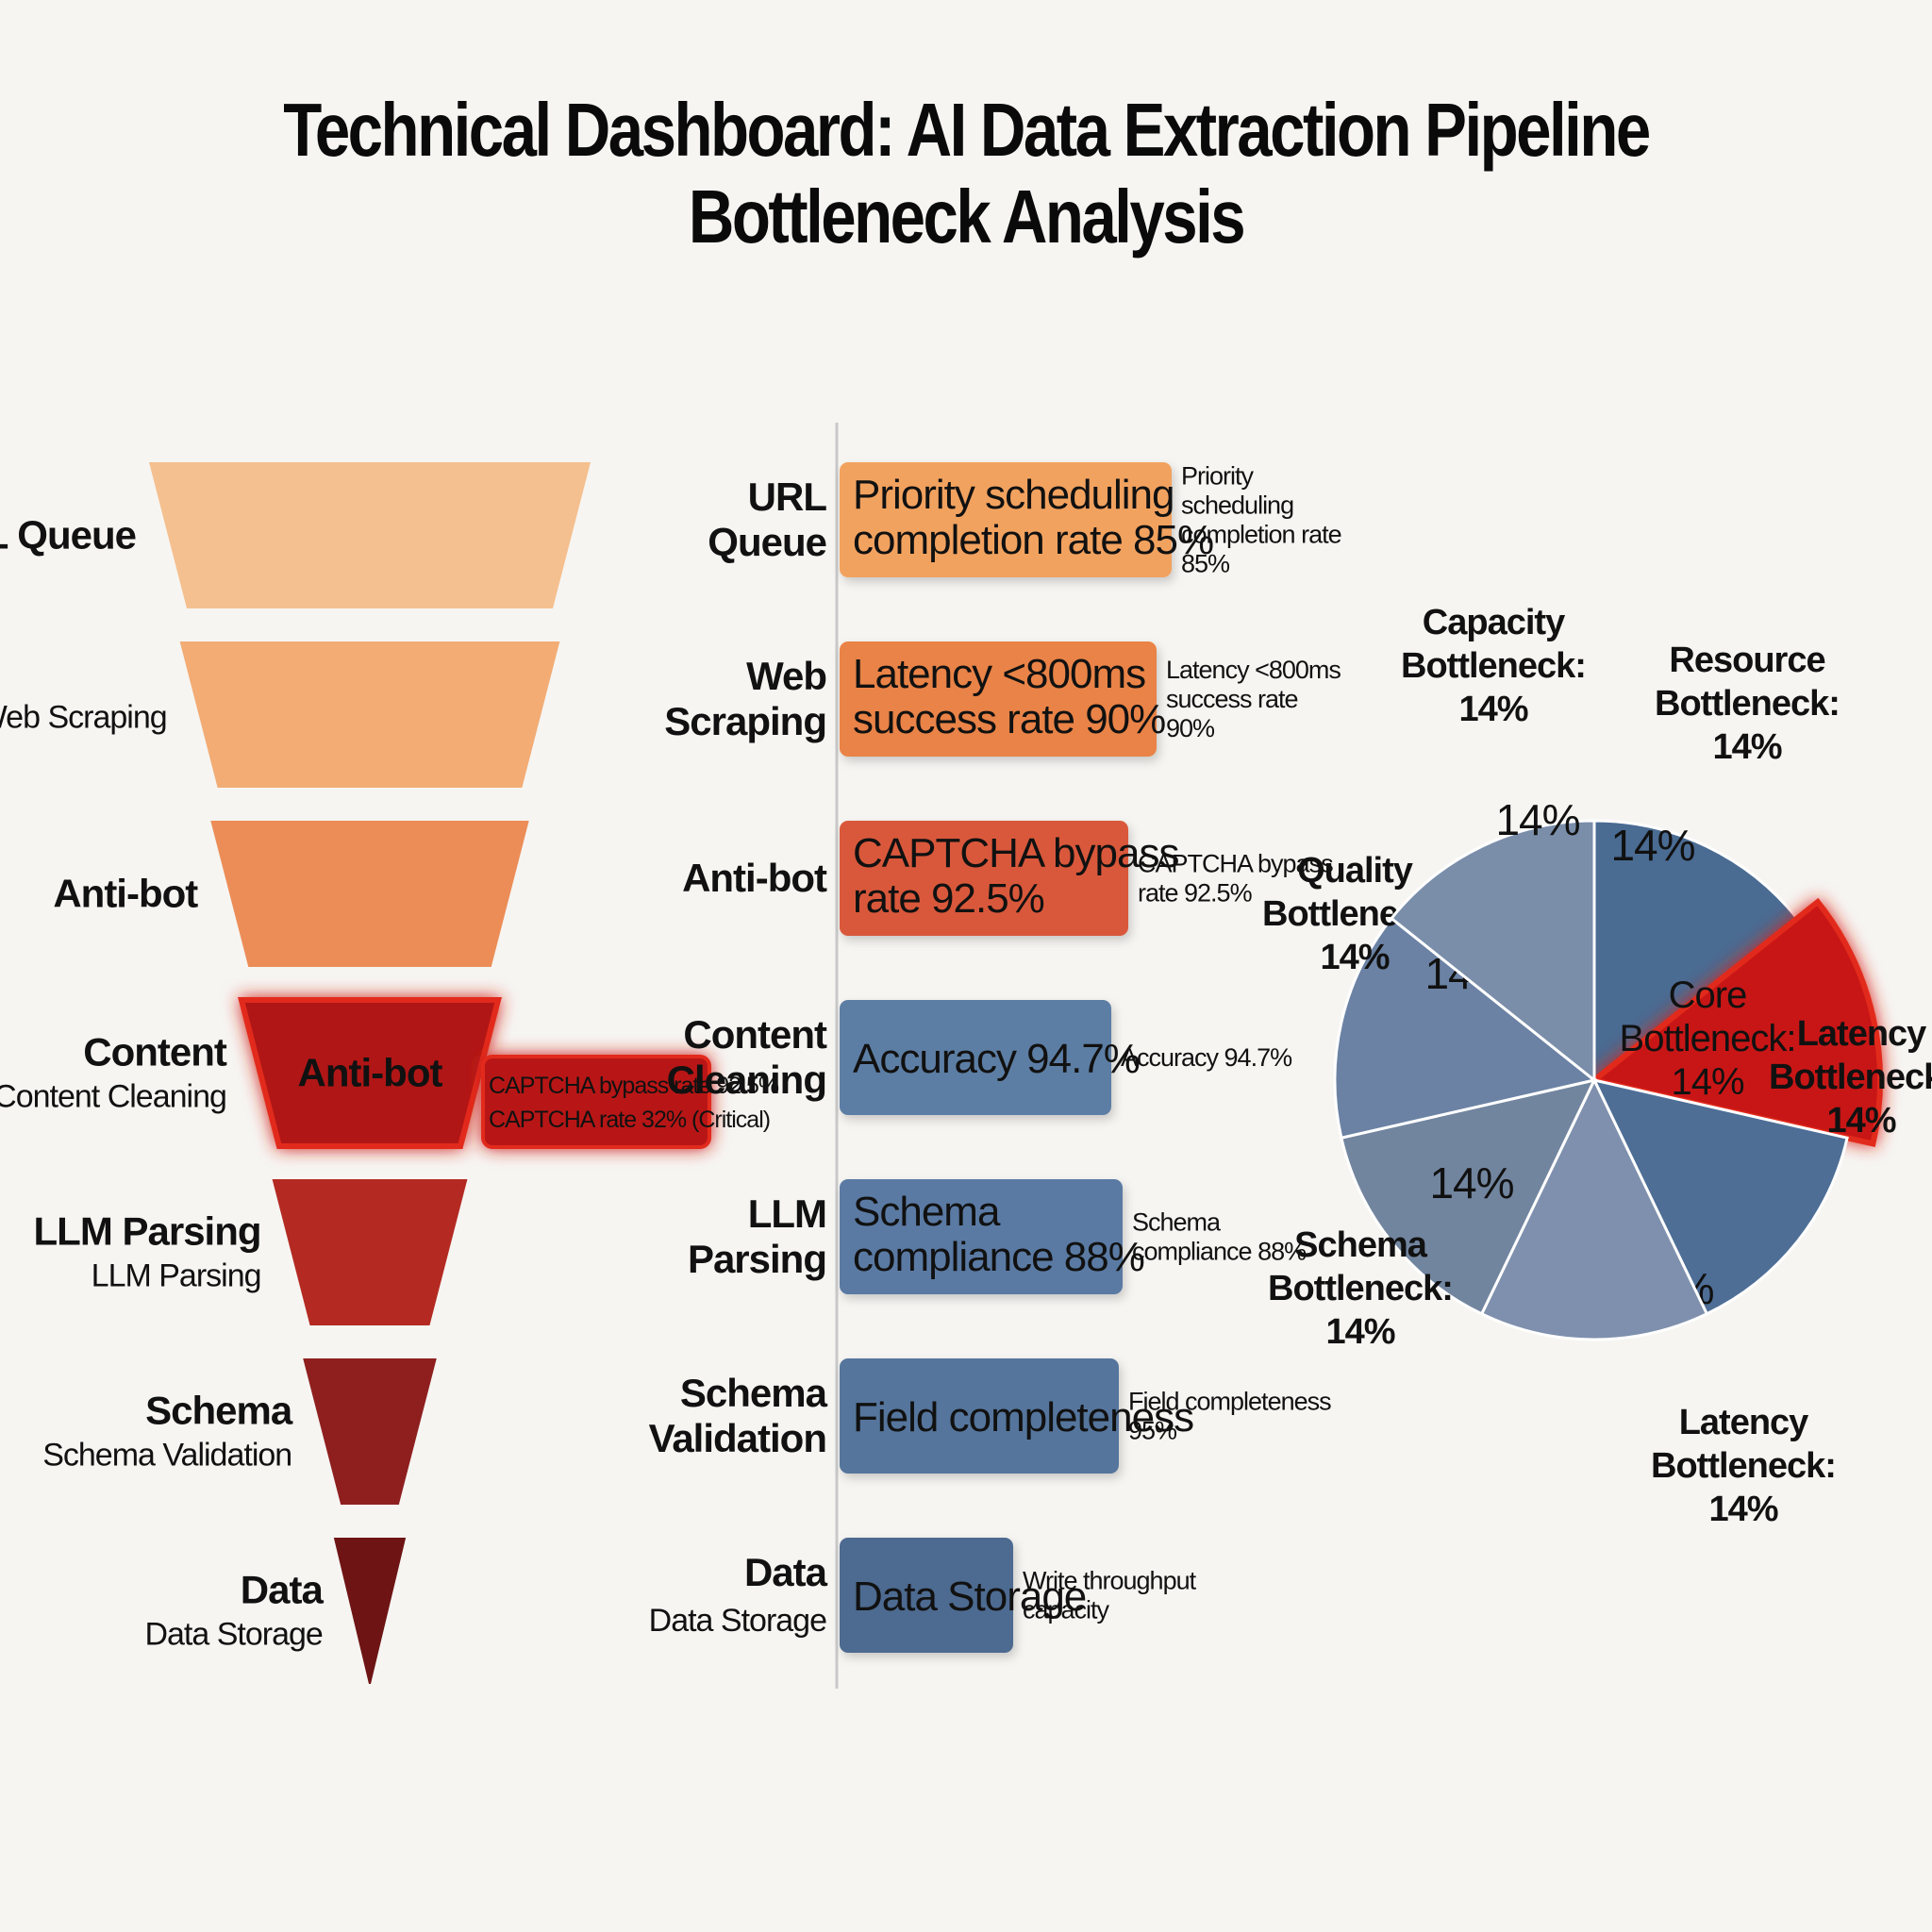 The image size is (1932, 1932). What do you see at coordinates (998, 1257) in the screenshot?
I see `bar-value-label: compliance 88%` at bounding box center [998, 1257].